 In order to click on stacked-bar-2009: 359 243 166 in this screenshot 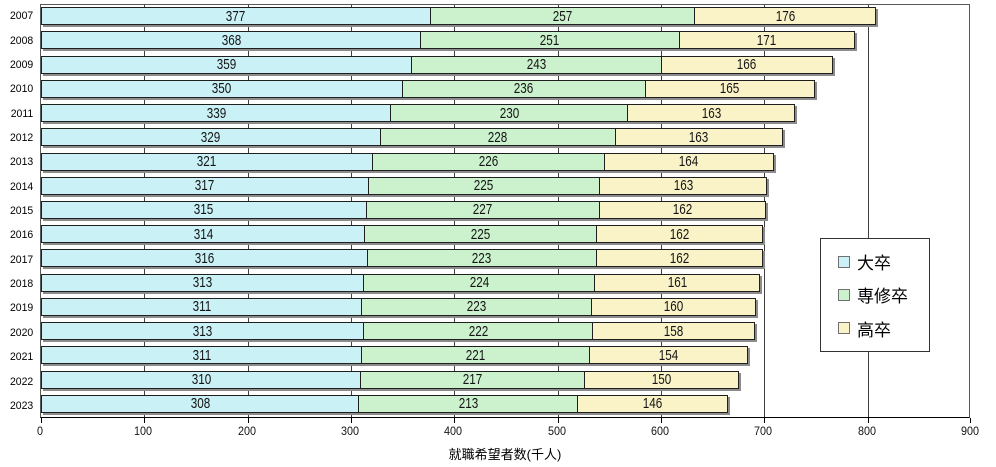, I will do `click(437, 64)`.